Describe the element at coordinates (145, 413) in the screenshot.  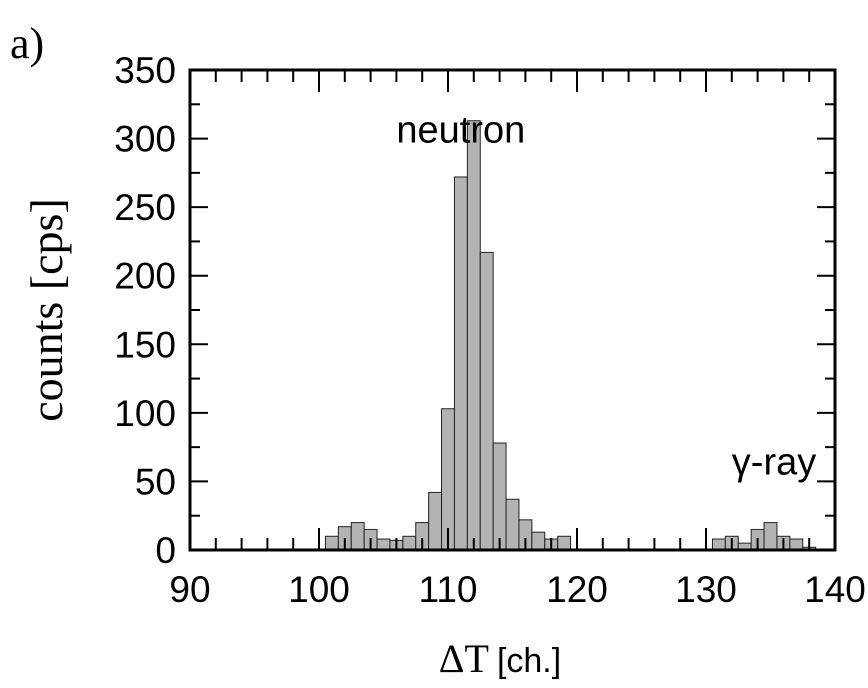
I see `y-tick-label: 100` at that location.